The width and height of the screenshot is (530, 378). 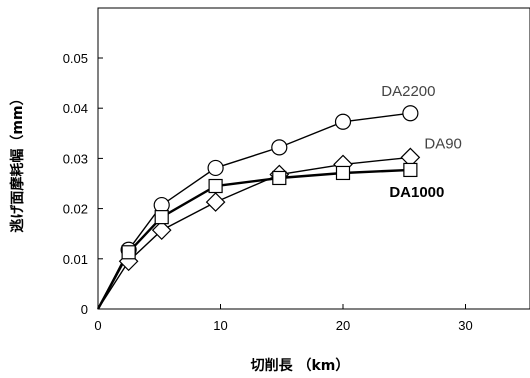 I want to click on y-tick-label: 0.02, so click(x=75, y=209).